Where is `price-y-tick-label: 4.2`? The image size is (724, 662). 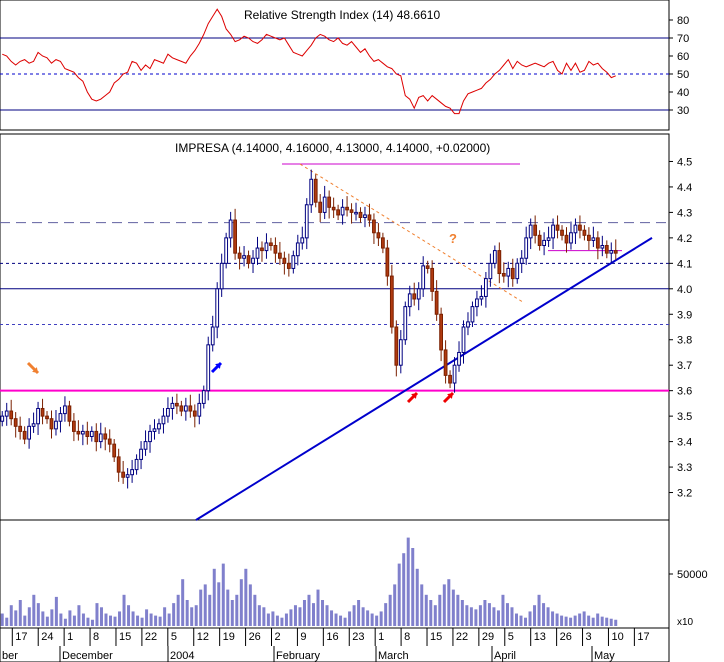
price-y-tick-label: 4.2 is located at coordinates (684, 239).